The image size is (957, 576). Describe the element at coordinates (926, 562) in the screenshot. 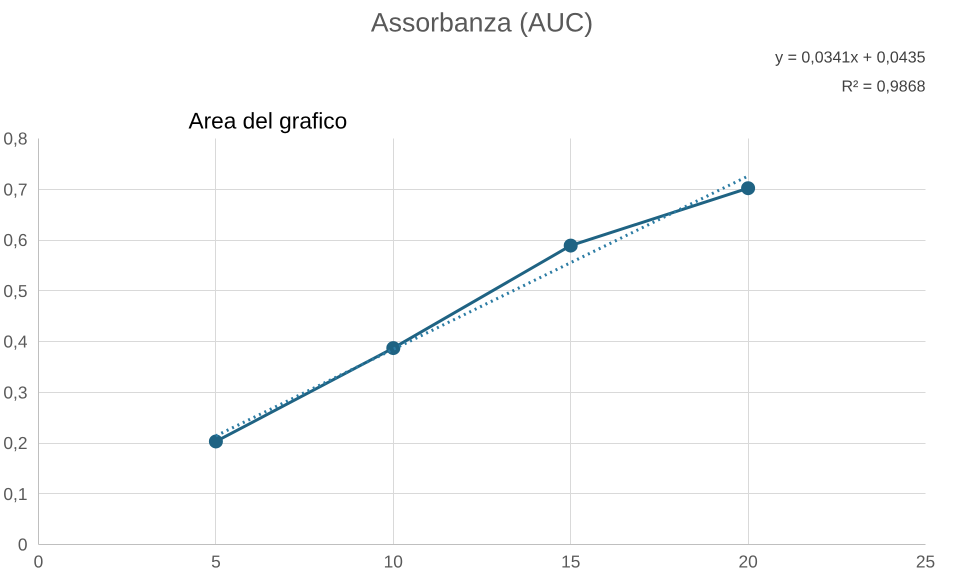

I see `x-tick-label: 25` at that location.